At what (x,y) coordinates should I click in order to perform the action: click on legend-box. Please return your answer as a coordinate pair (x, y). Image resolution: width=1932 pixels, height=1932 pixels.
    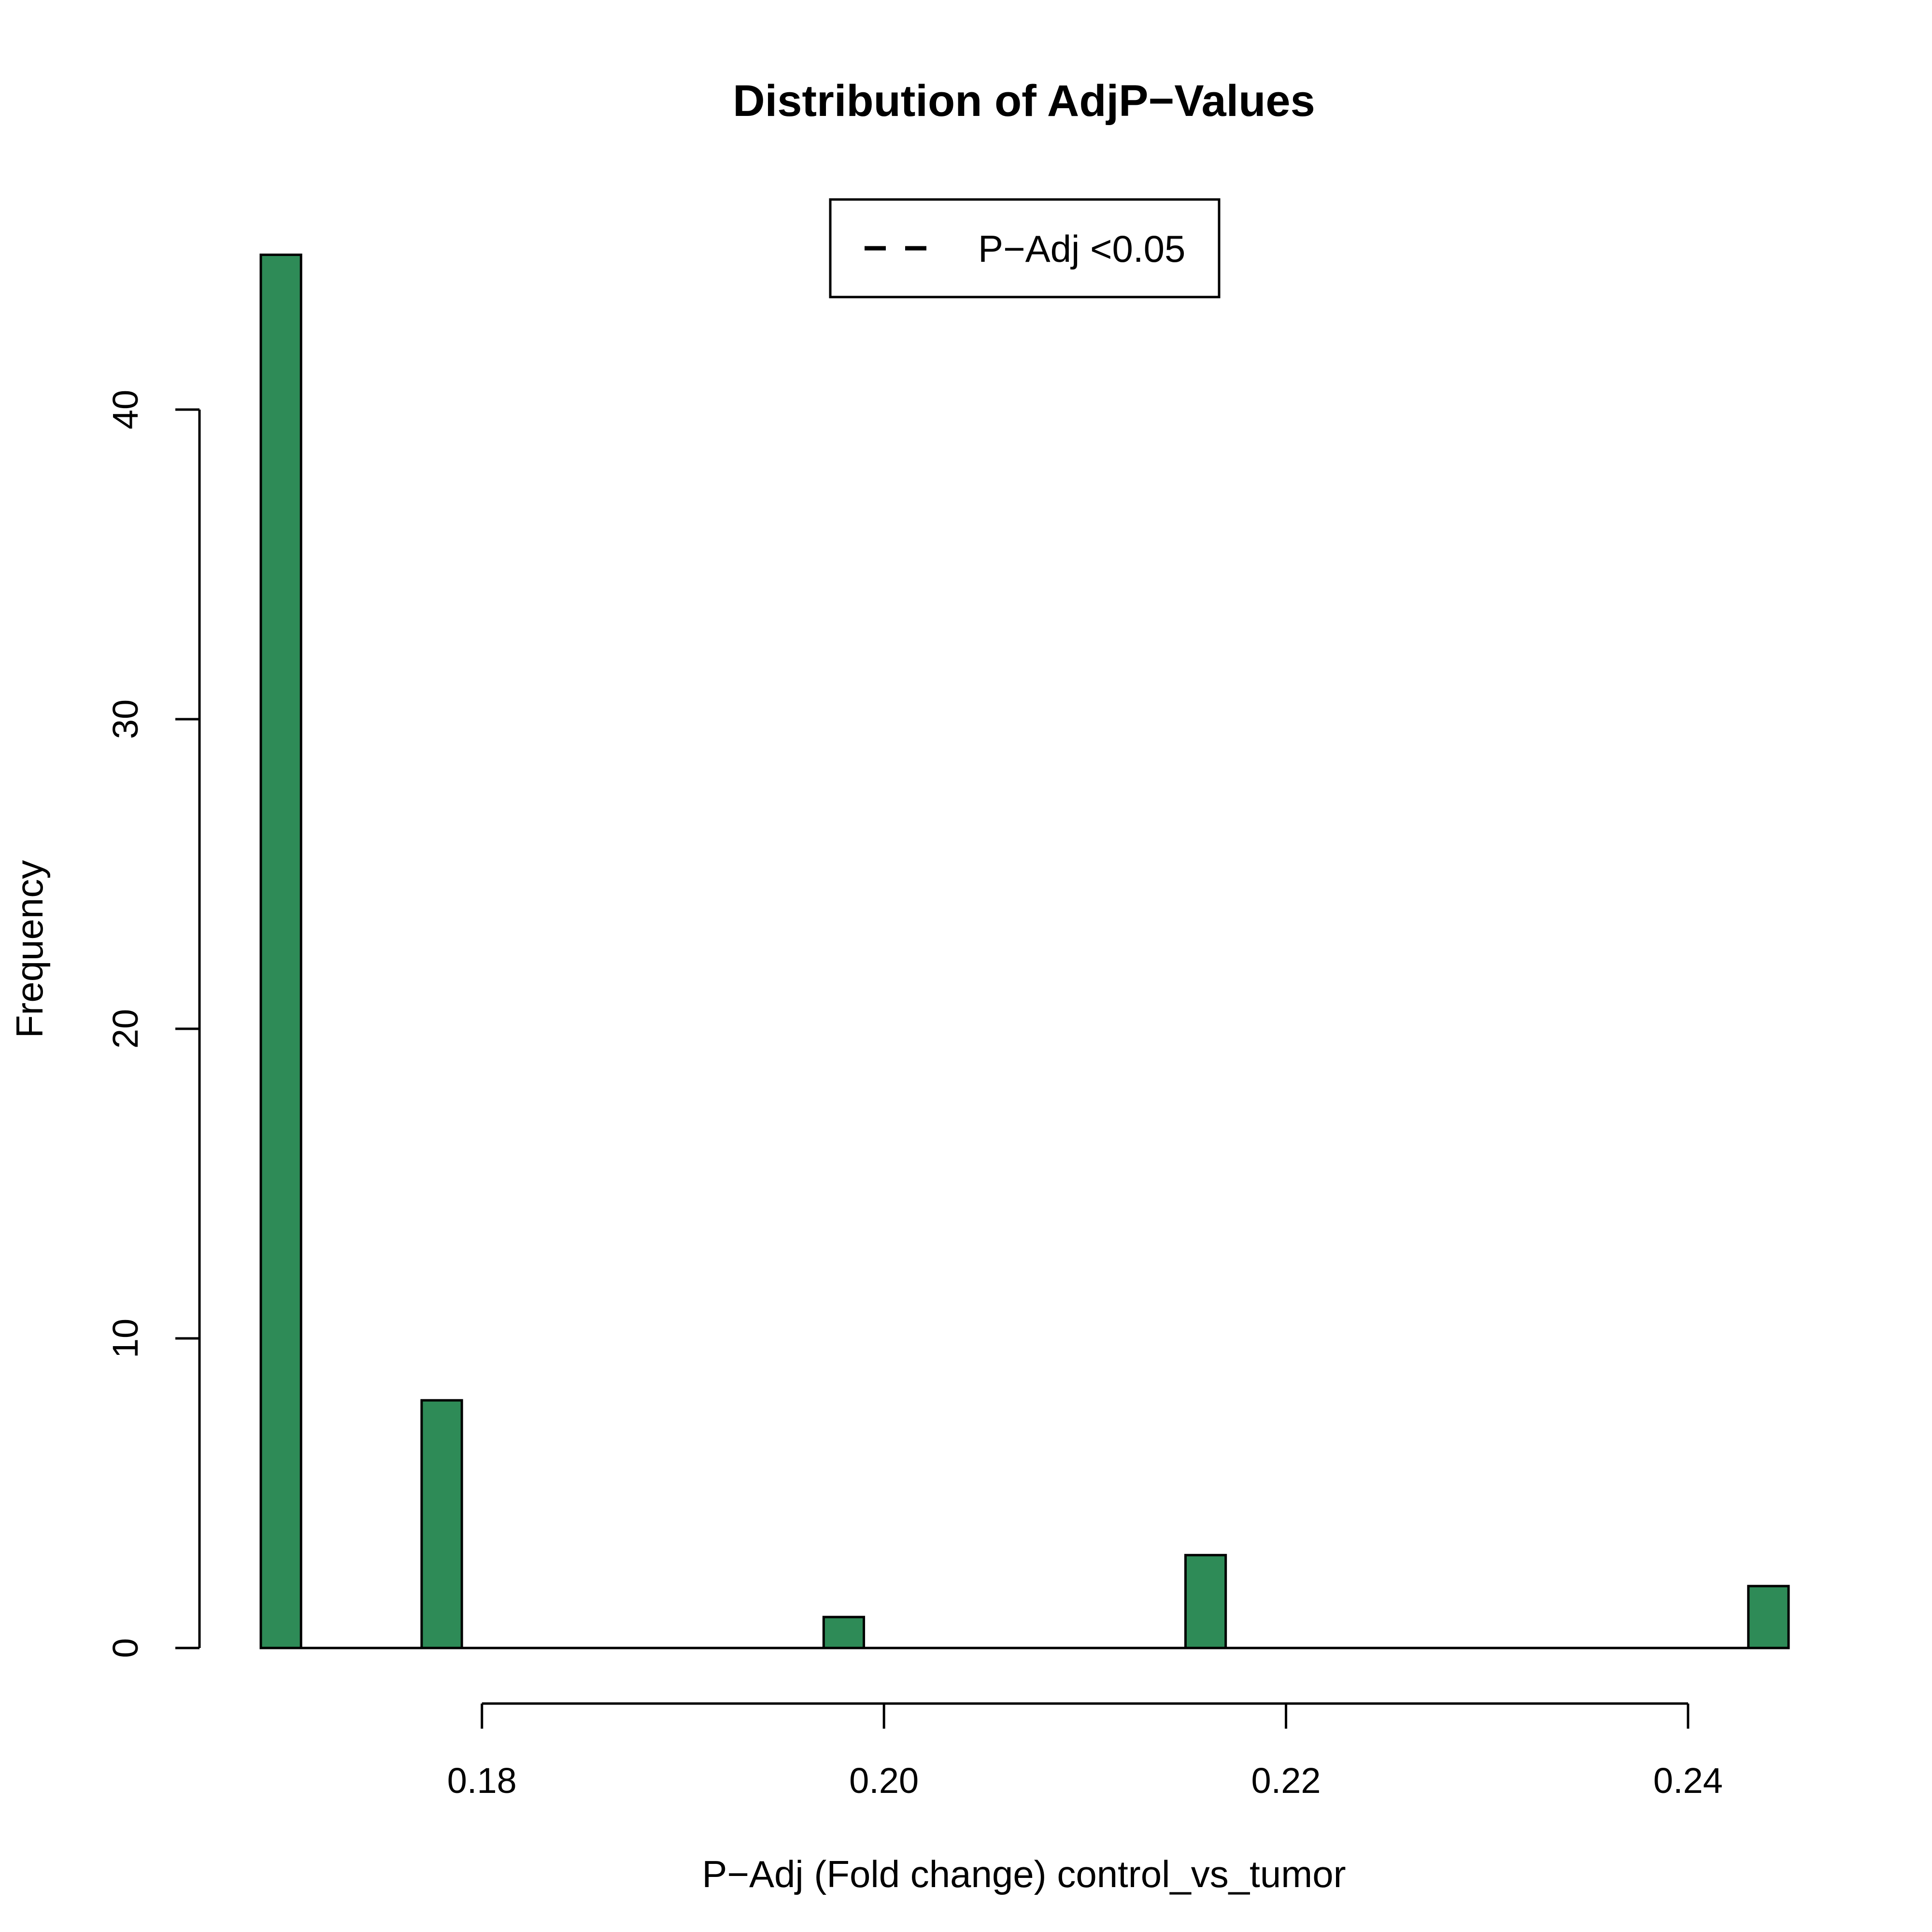
    Looking at the image, I should click on (1025, 248).